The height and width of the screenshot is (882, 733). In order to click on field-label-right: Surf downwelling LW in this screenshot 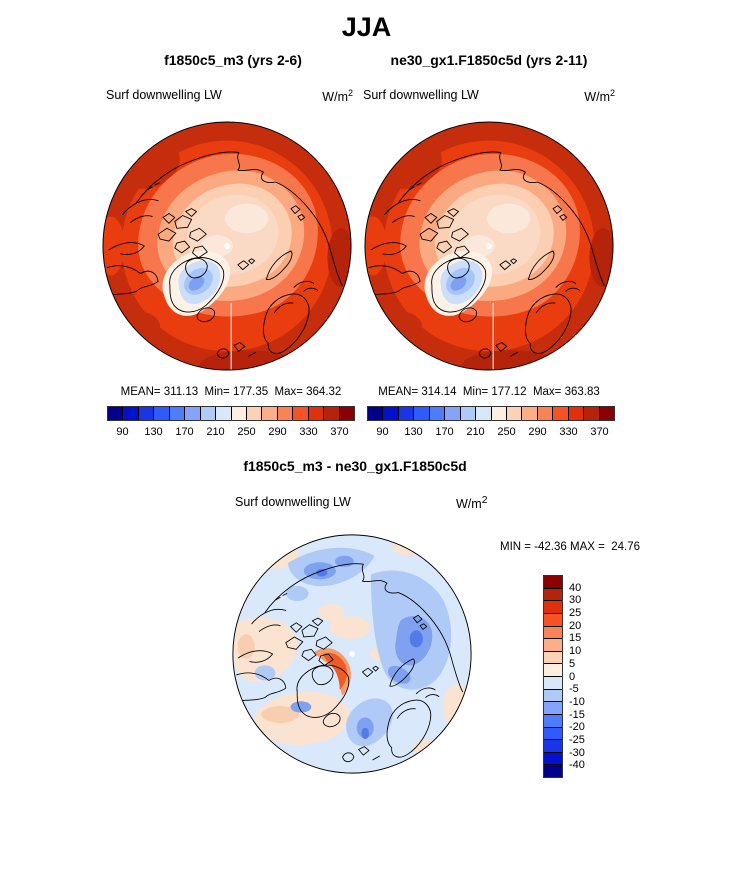, I will do `click(421, 95)`.